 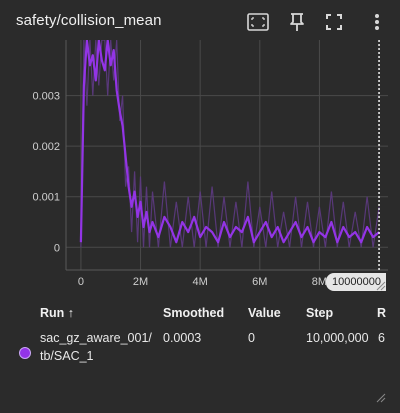 What do you see at coordinates (381, 399) in the screenshot?
I see `card-resize-icon` at bounding box center [381, 399].